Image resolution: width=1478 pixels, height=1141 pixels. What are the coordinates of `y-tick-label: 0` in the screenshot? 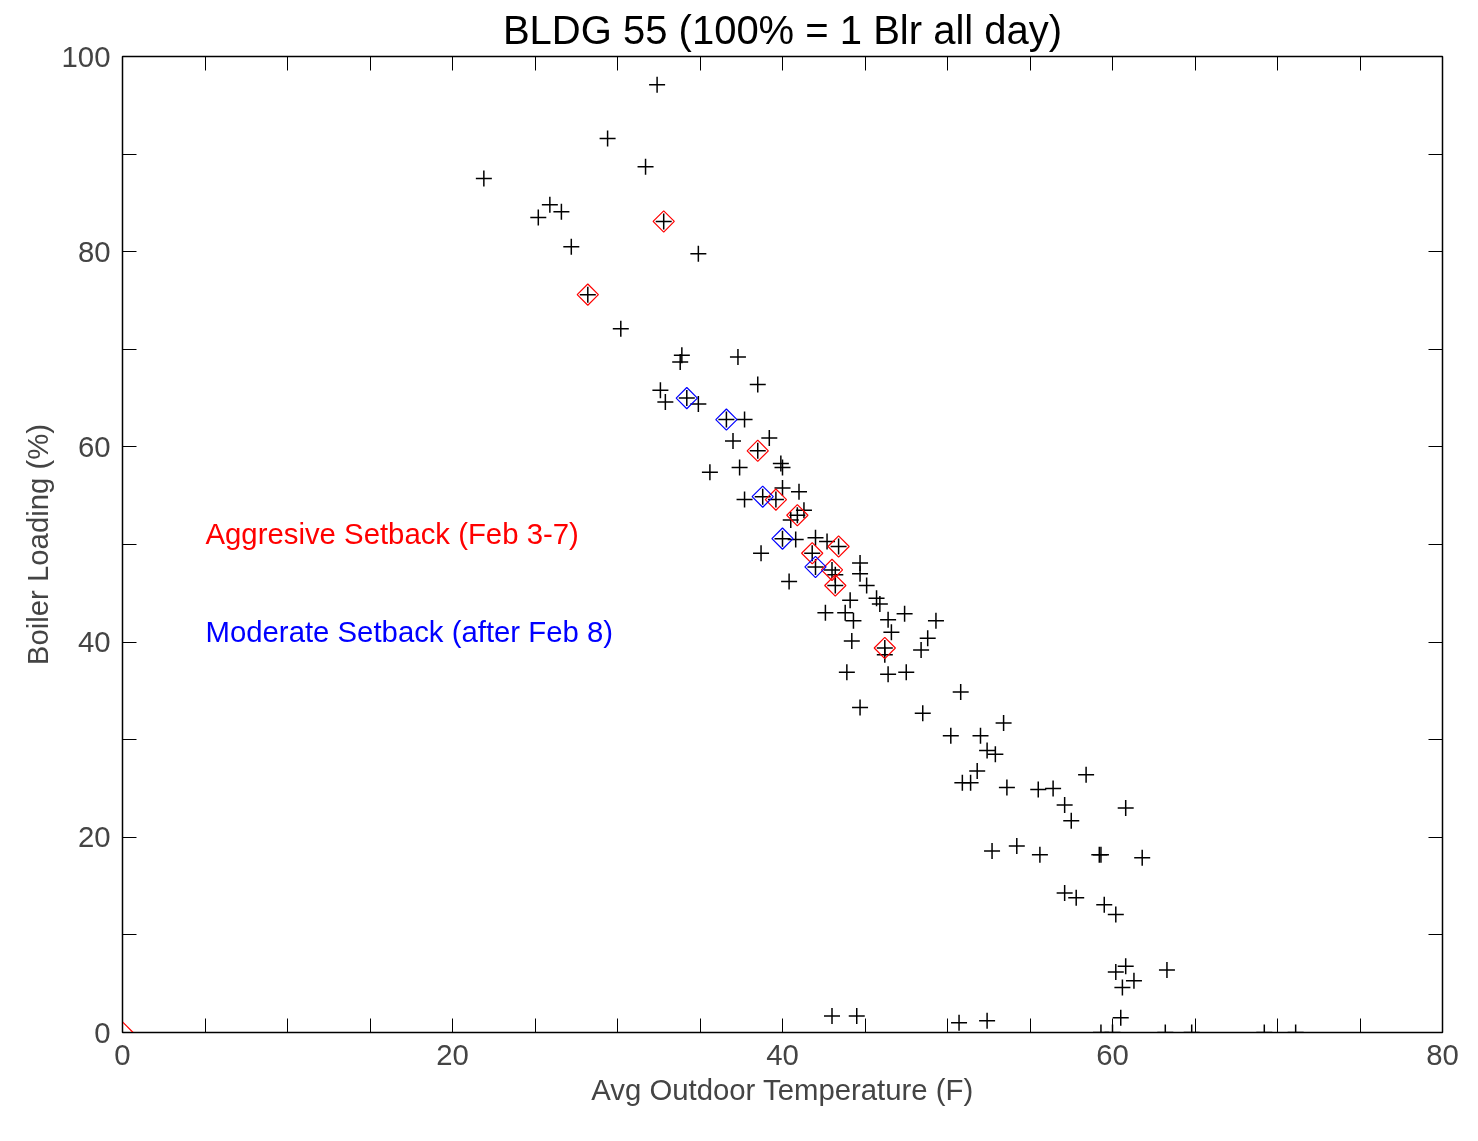 It's located at (102, 1032).